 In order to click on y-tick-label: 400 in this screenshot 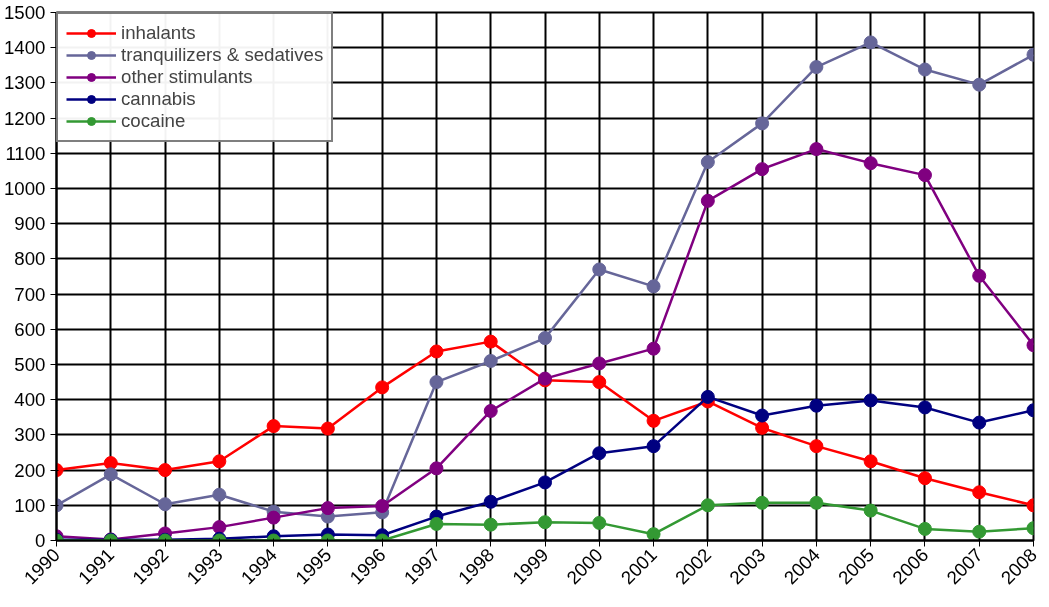, I will do `click(30, 400)`.